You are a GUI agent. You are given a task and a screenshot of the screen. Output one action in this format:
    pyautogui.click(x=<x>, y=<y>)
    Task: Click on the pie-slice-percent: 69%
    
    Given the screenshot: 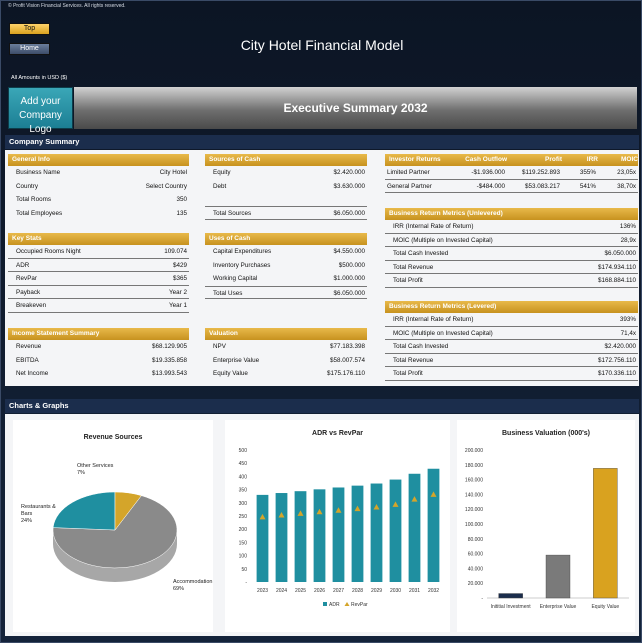 What is the action you would take?
    pyautogui.click(x=178, y=589)
    